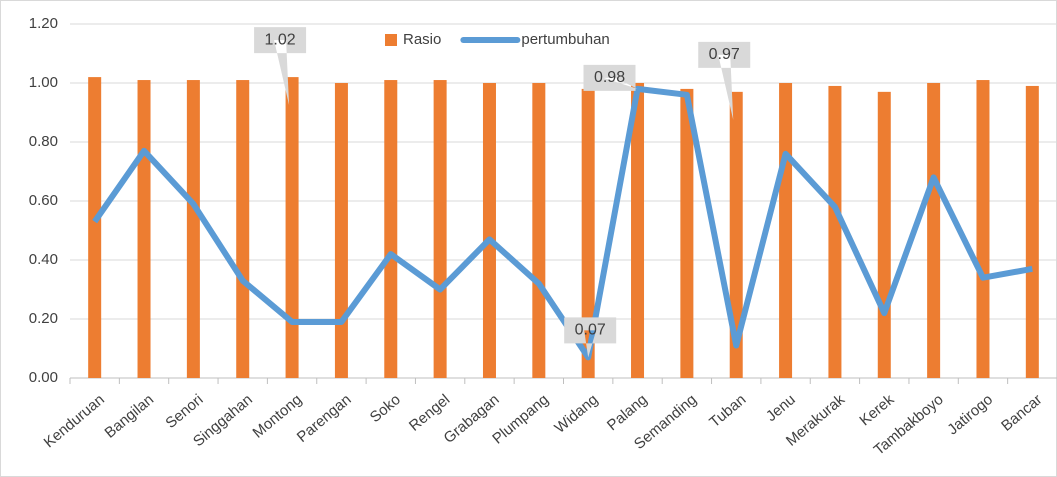 This screenshot has width=1057, height=477. Describe the element at coordinates (43, 318) in the screenshot. I see `y-tick-label: 0.20` at that location.